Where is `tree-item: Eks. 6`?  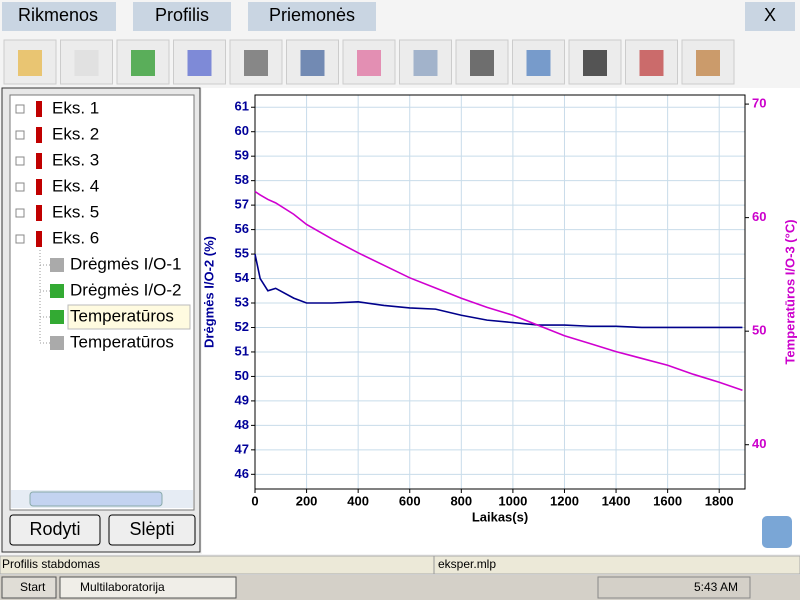 tree-item: Eks. 6 is located at coordinates (75, 237).